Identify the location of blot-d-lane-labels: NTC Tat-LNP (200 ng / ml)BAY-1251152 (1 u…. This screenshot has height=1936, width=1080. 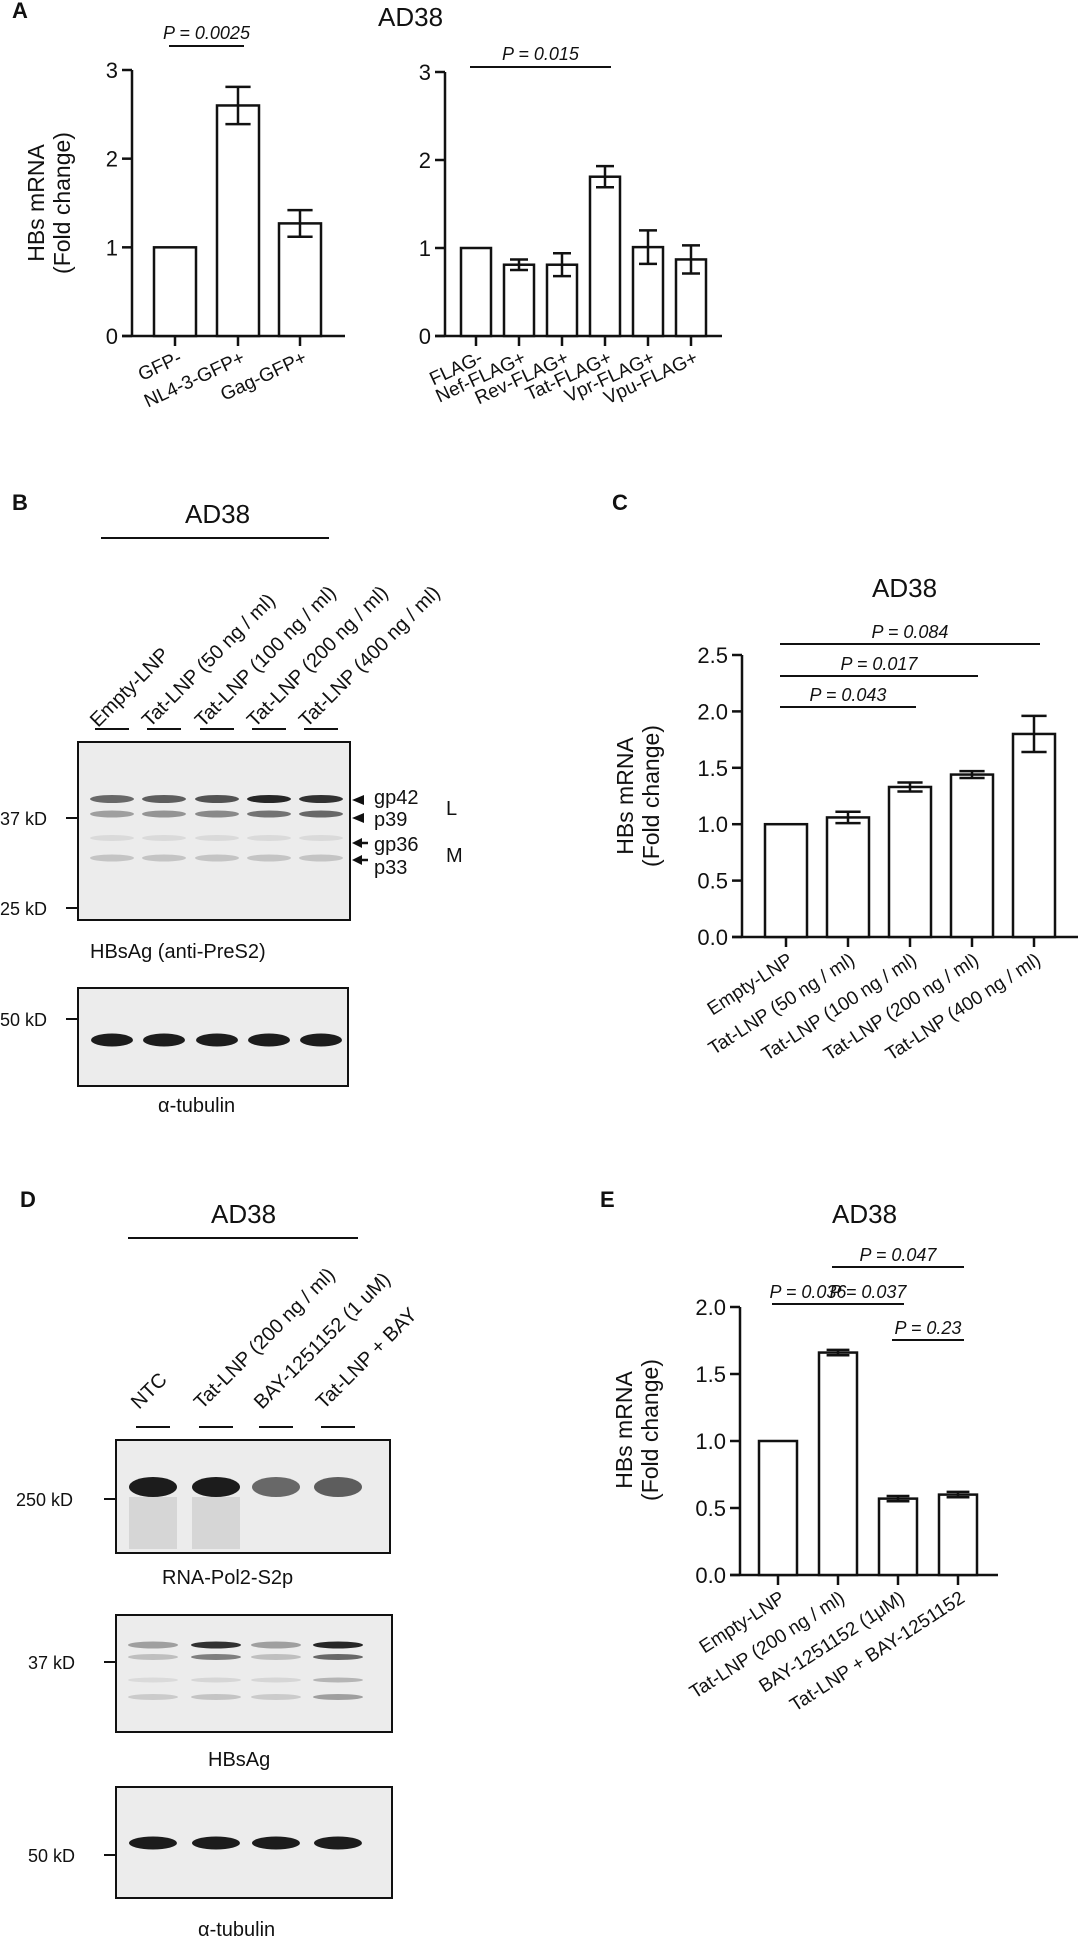
(274, 1346).